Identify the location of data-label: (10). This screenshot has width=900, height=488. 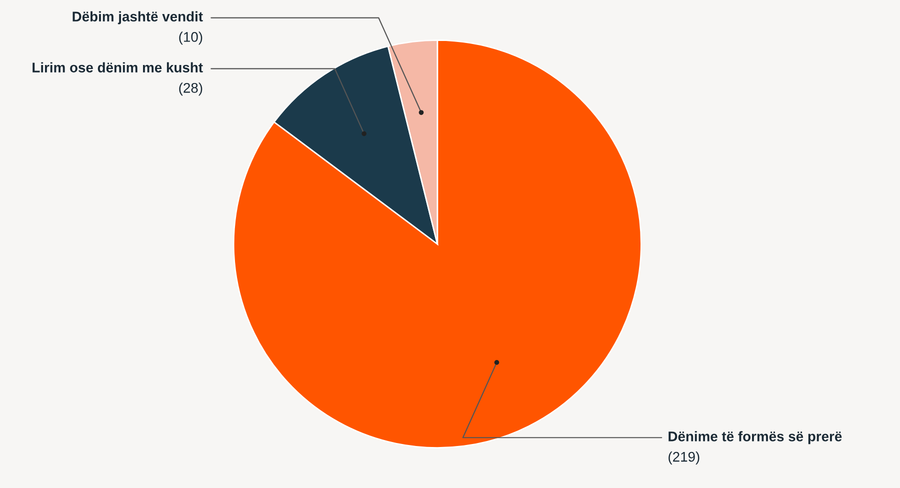
(190, 38).